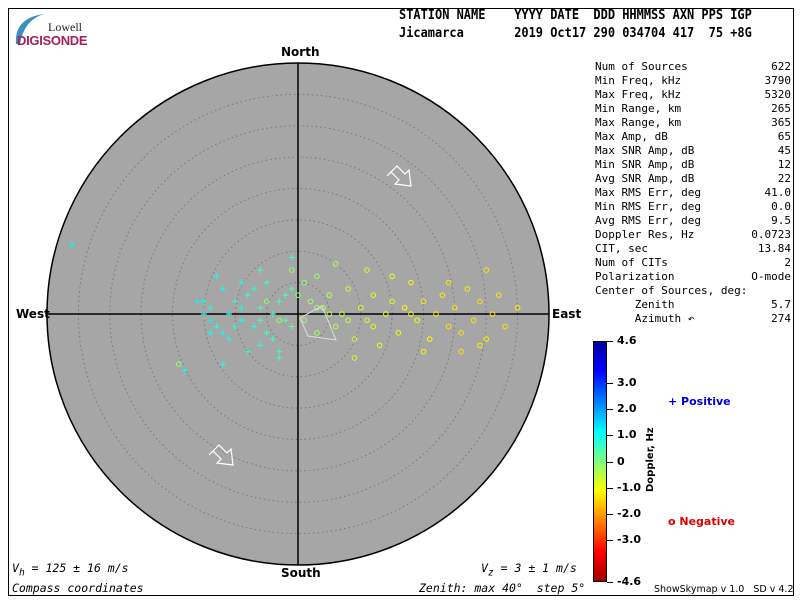  What do you see at coordinates (724, 589) in the screenshot?
I see `version-text: ShowSkymap v 1.0 SD v 4.2` at bounding box center [724, 589].